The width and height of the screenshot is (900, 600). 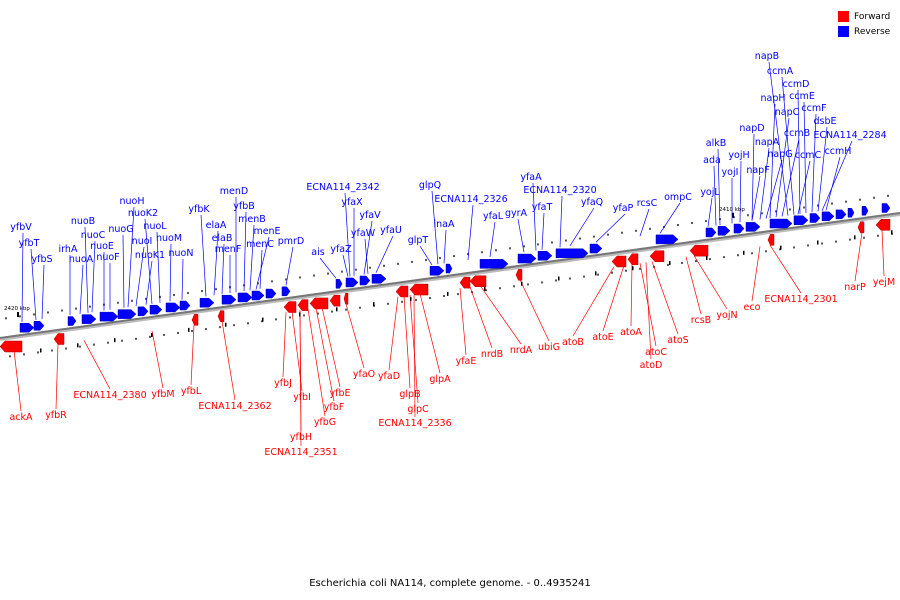 I want to click on reverse-gene-label: yfaZ, so click(x=341, y=249).